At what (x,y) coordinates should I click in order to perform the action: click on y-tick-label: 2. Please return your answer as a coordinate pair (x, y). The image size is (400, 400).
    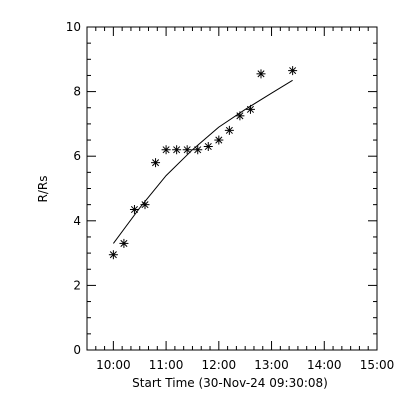
    Looking at the image, I should click on (77, 285).